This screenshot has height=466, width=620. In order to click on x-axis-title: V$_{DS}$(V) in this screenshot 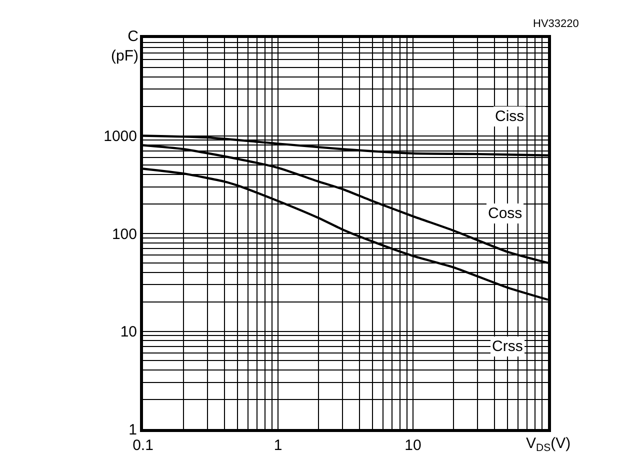, I will do `click(548, 444)`.